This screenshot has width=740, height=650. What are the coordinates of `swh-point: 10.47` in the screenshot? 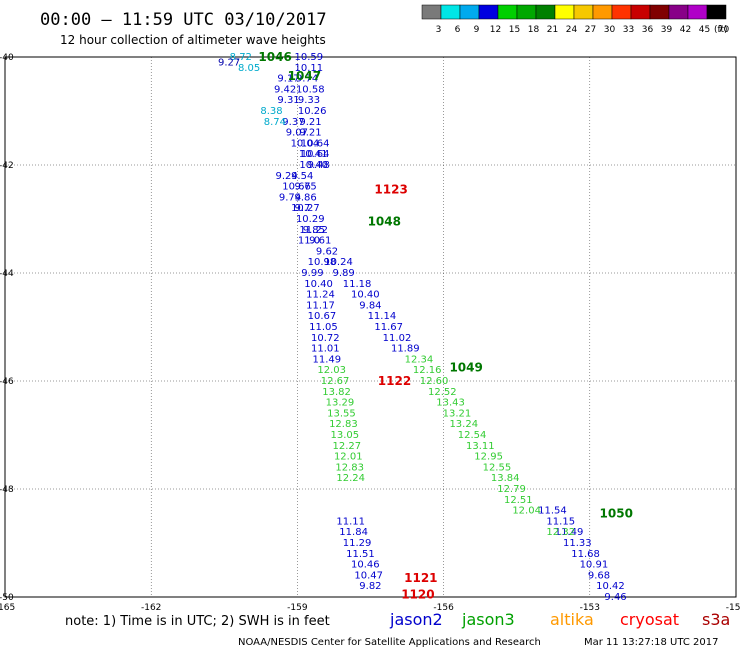 It's located at (368, 575).